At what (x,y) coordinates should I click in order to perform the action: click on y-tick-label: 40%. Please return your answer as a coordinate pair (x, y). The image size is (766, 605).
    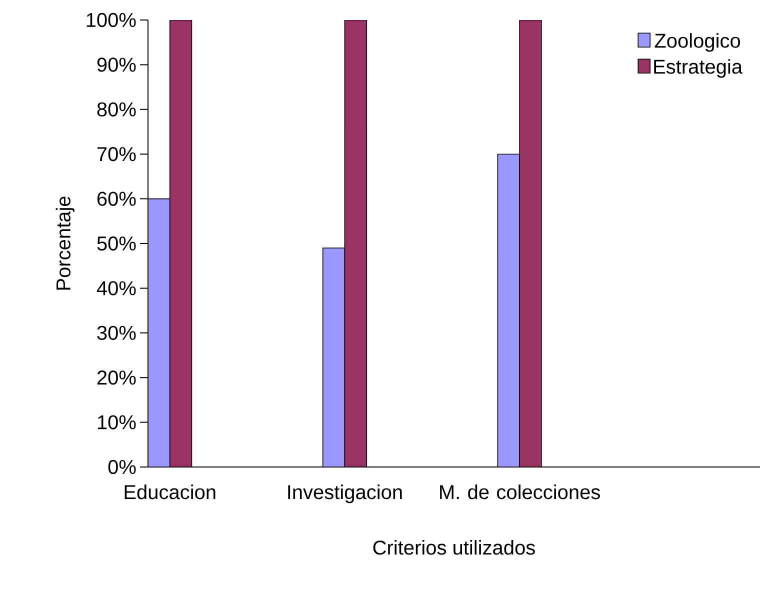
    Looking at the image, I should click on (116, 288).